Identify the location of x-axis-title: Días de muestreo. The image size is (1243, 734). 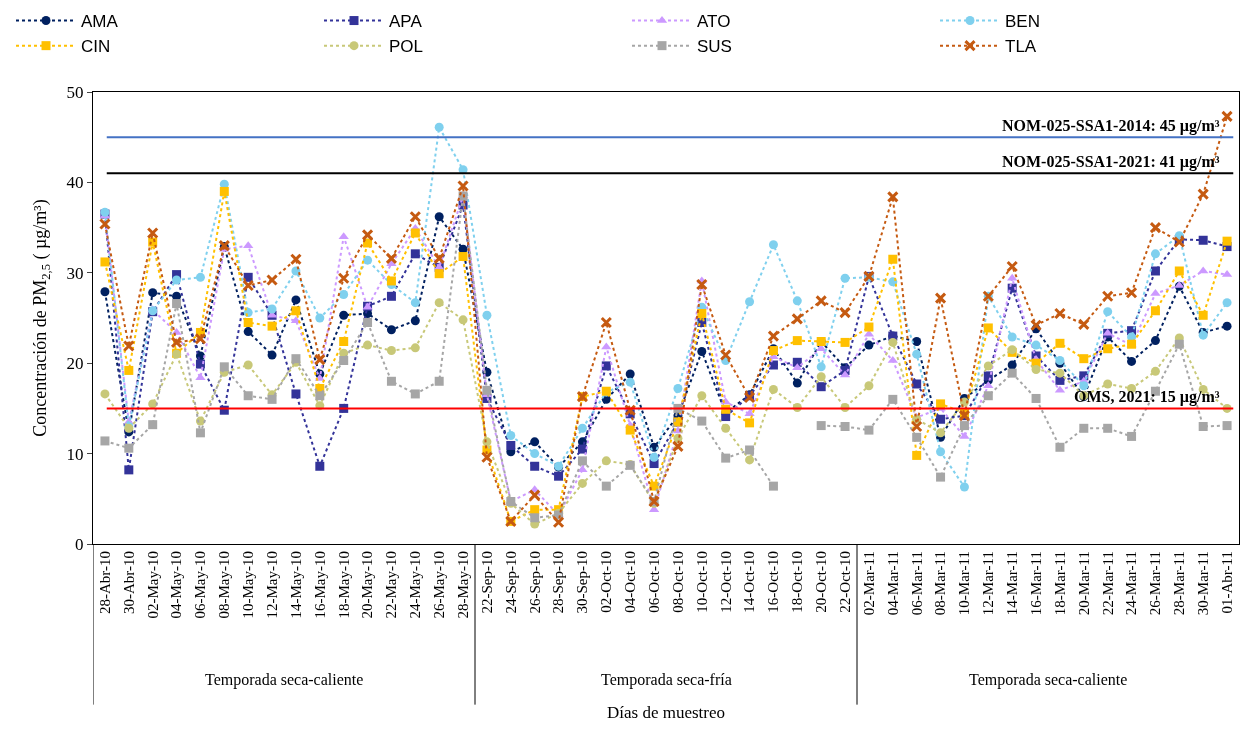
(666, 712).